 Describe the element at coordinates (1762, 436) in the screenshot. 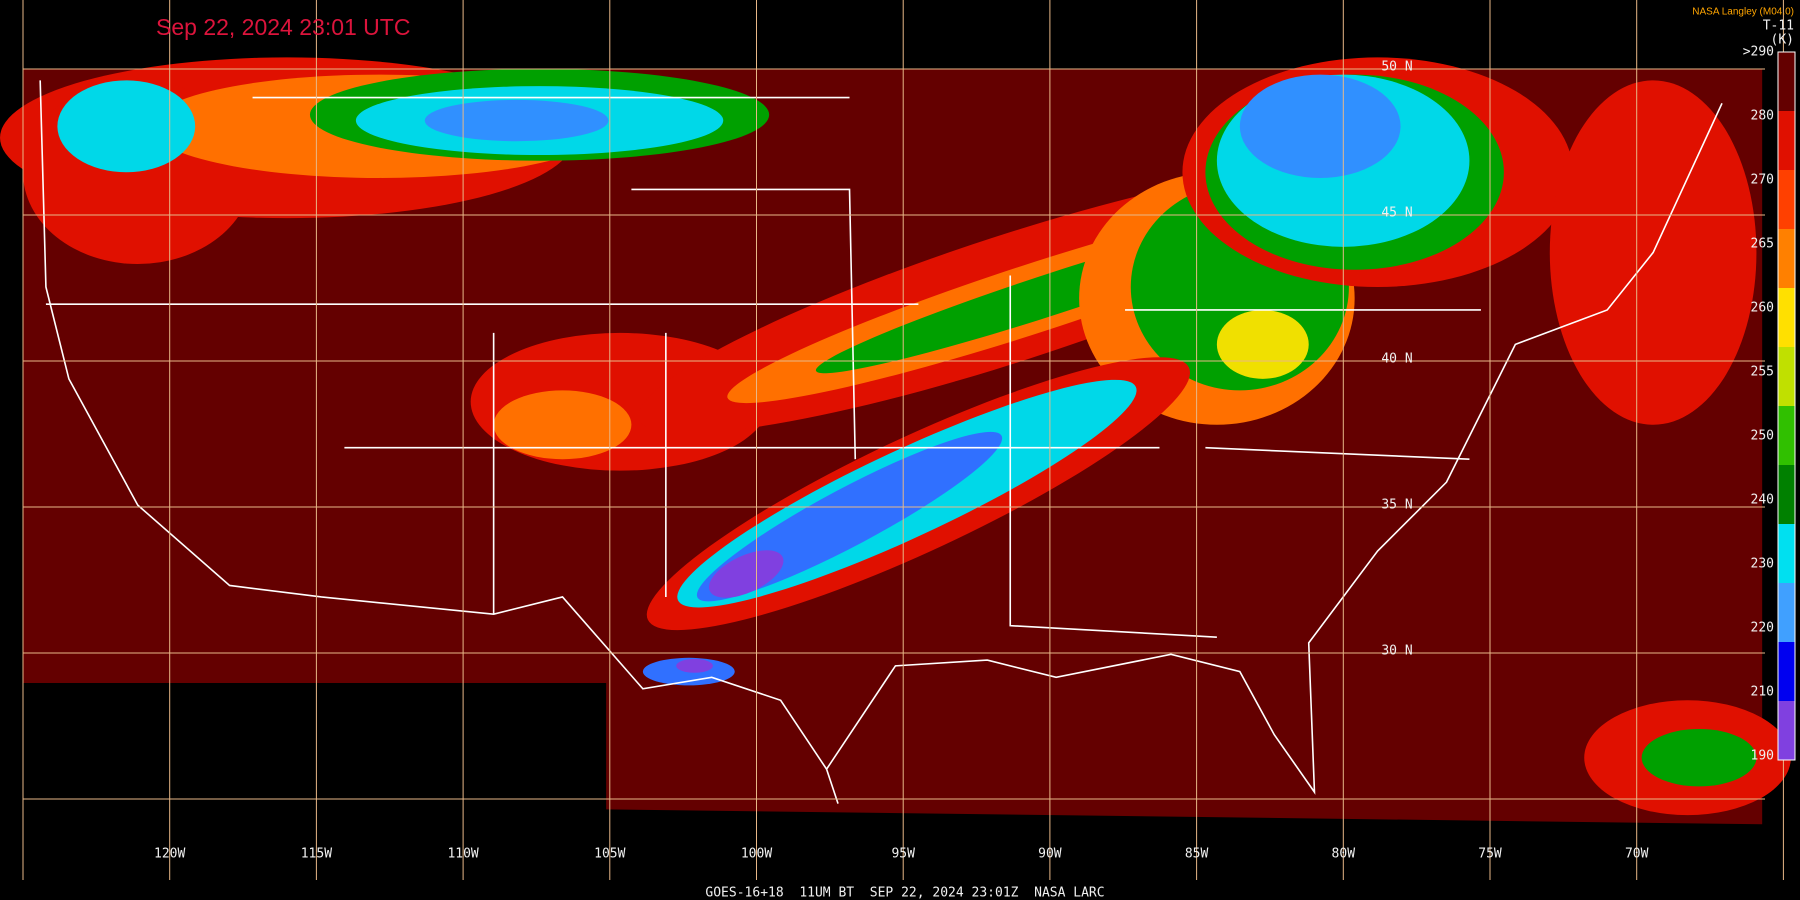

I see `colorbar-label: 250` at that location.